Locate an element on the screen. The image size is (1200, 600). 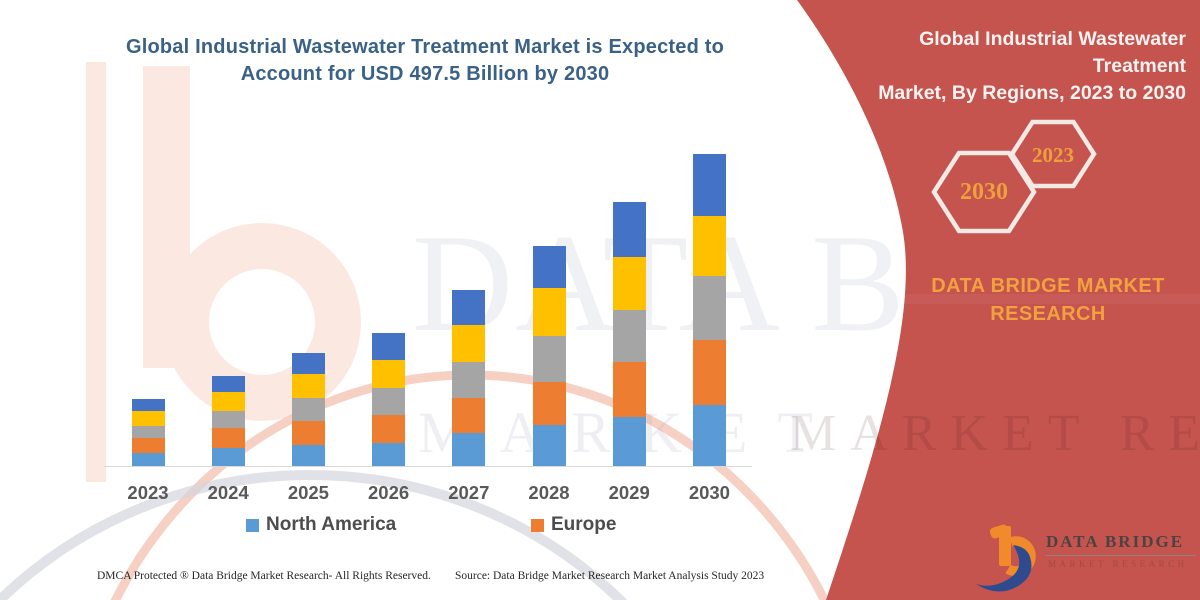
x-label-2026: 2026 is located at coordinates (389, 492).